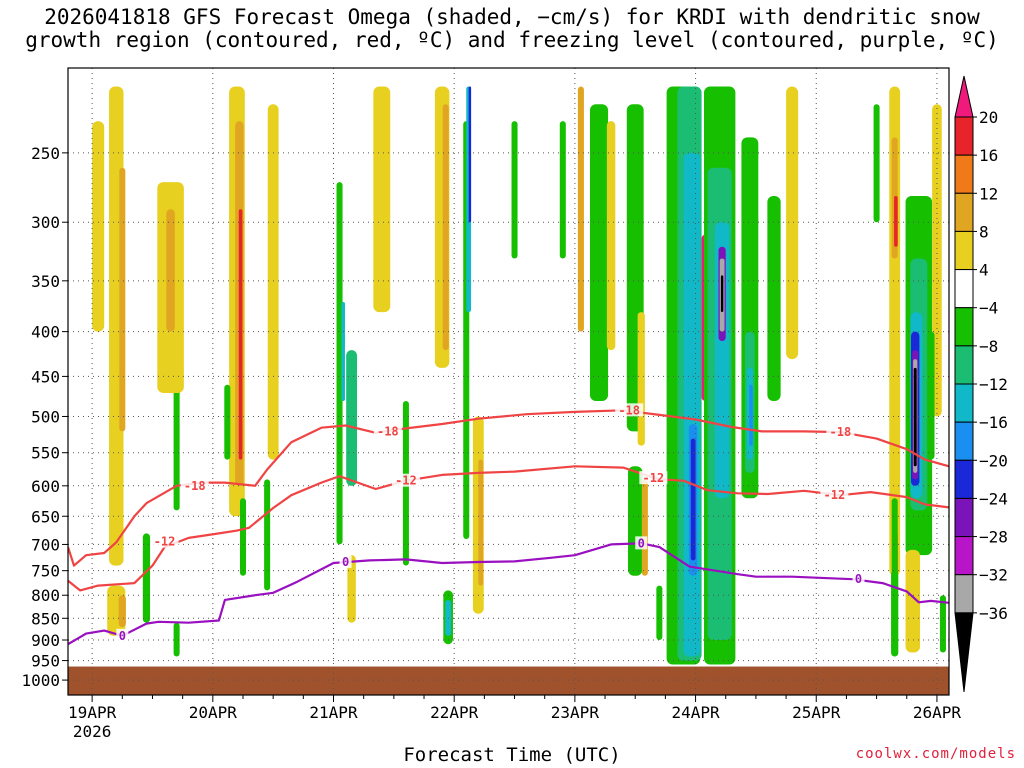  What do you see at coordinates (935, 754) in the screenshot?
I see `credit-link: coolwx.com/models` at bounding box center [935, 754].